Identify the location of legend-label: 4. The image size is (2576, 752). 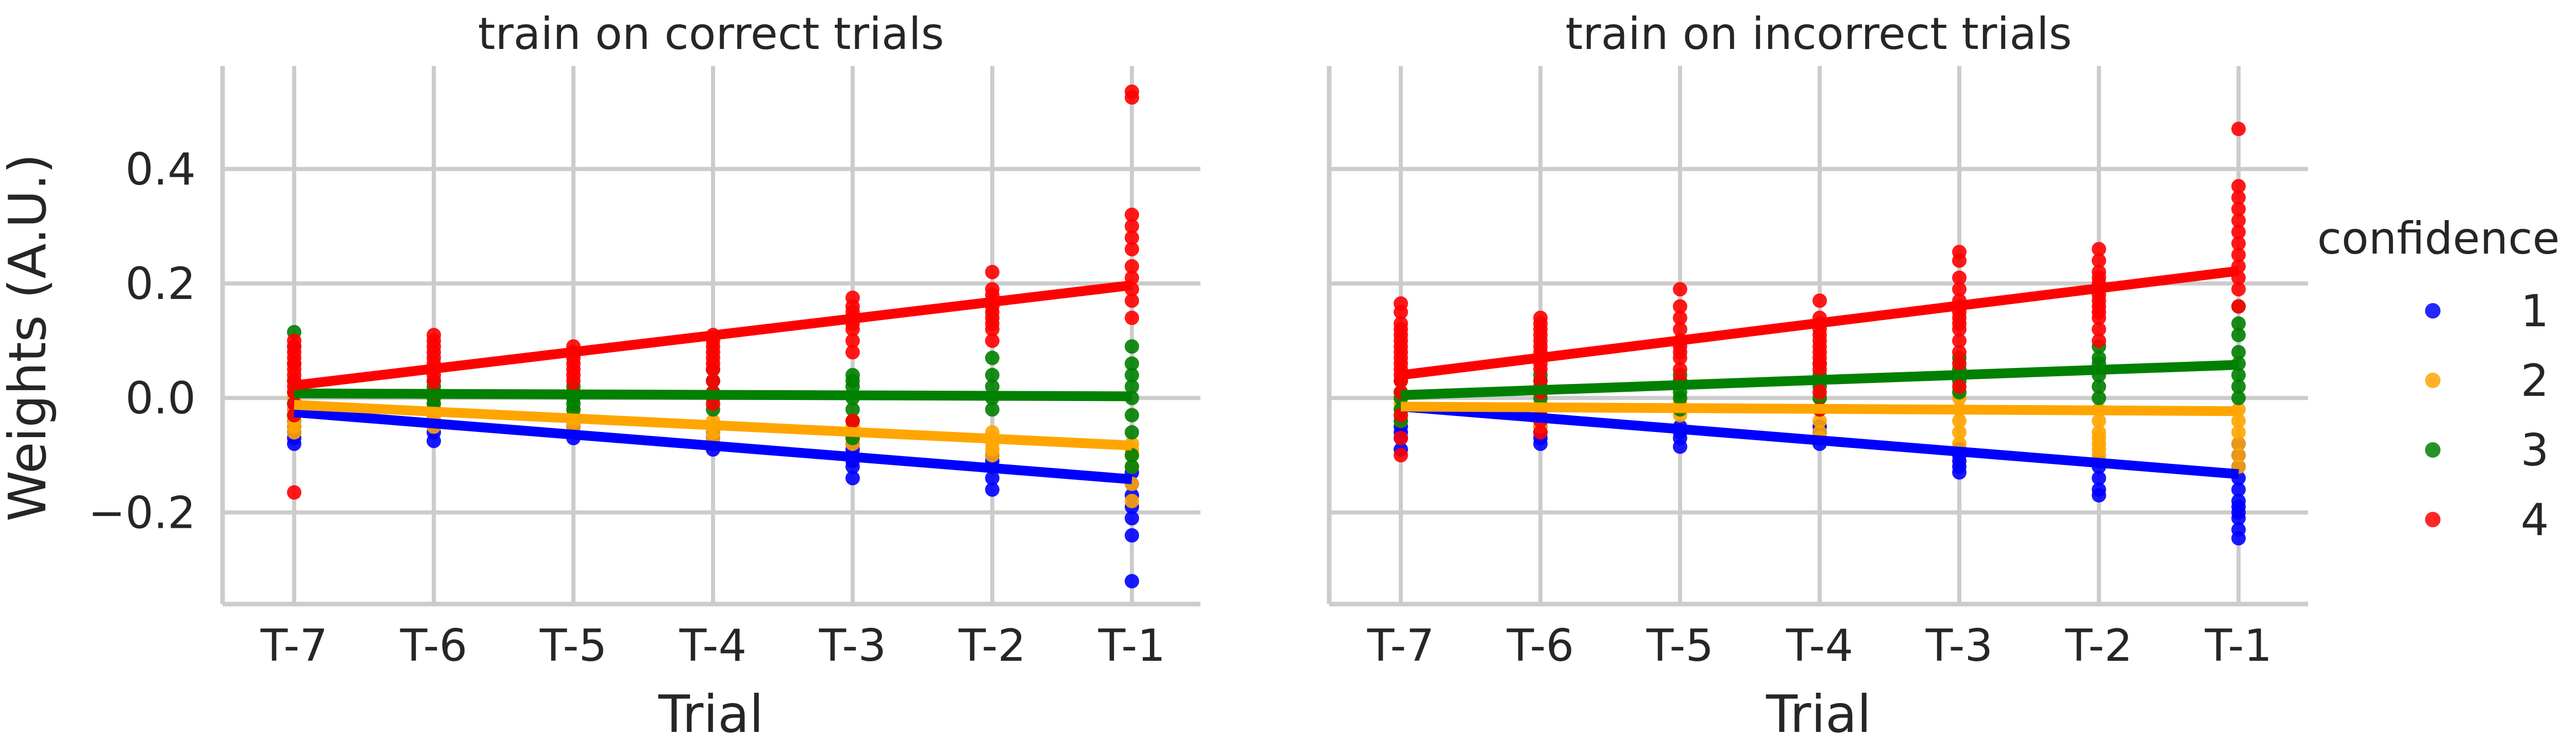
(2535, 520).